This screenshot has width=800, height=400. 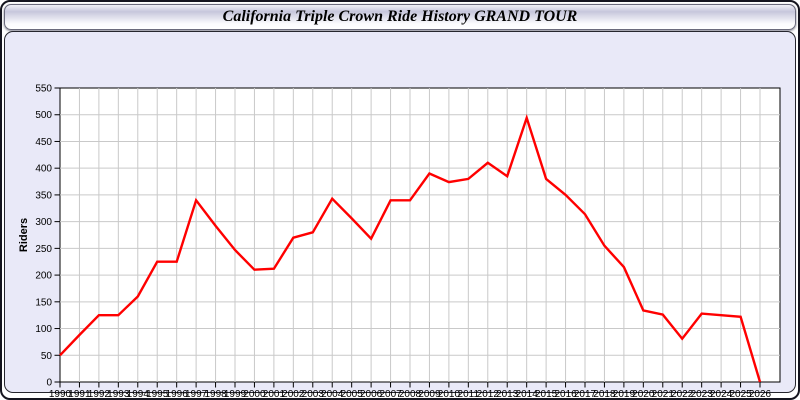 I want to click on svg-text: 2008, so click(x=410, y=394).